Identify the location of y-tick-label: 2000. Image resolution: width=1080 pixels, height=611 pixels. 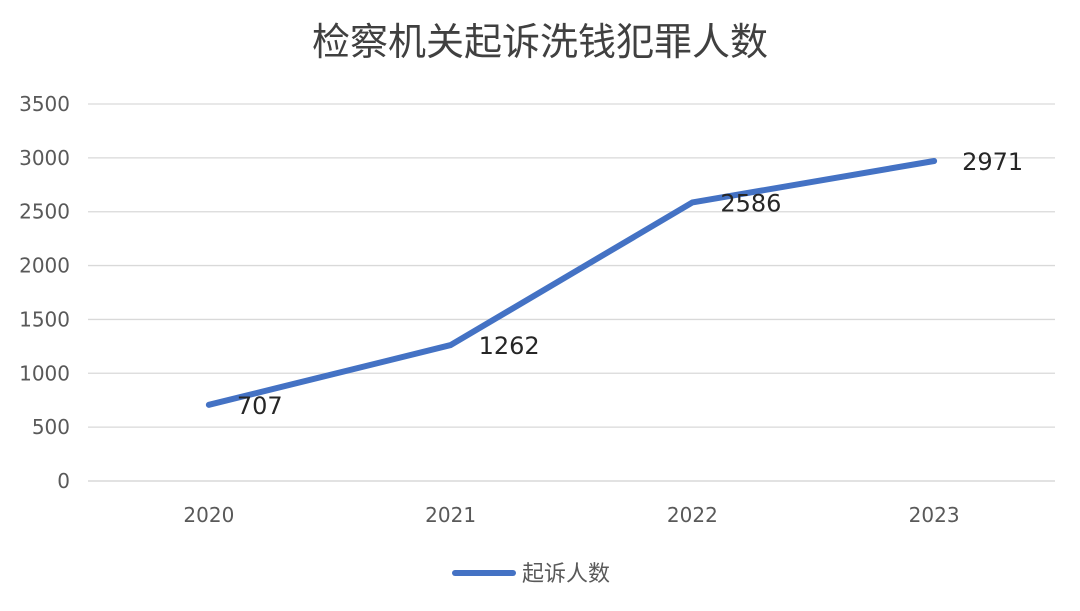
(44, 266).